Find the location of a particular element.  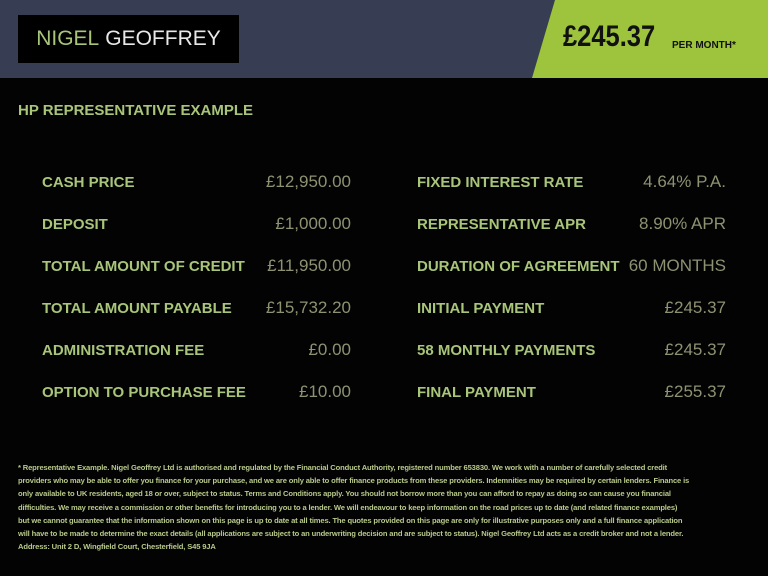

finance-row: OPTION TO PURCHASE FEE £10.00 is located at coordinates (196, 393).